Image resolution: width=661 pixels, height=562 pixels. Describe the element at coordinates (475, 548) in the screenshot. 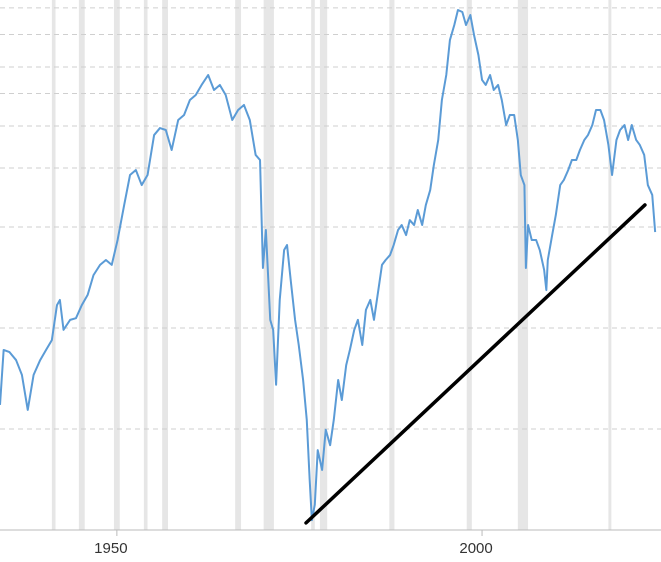

I see `x-tick-label: 2000` at that location.